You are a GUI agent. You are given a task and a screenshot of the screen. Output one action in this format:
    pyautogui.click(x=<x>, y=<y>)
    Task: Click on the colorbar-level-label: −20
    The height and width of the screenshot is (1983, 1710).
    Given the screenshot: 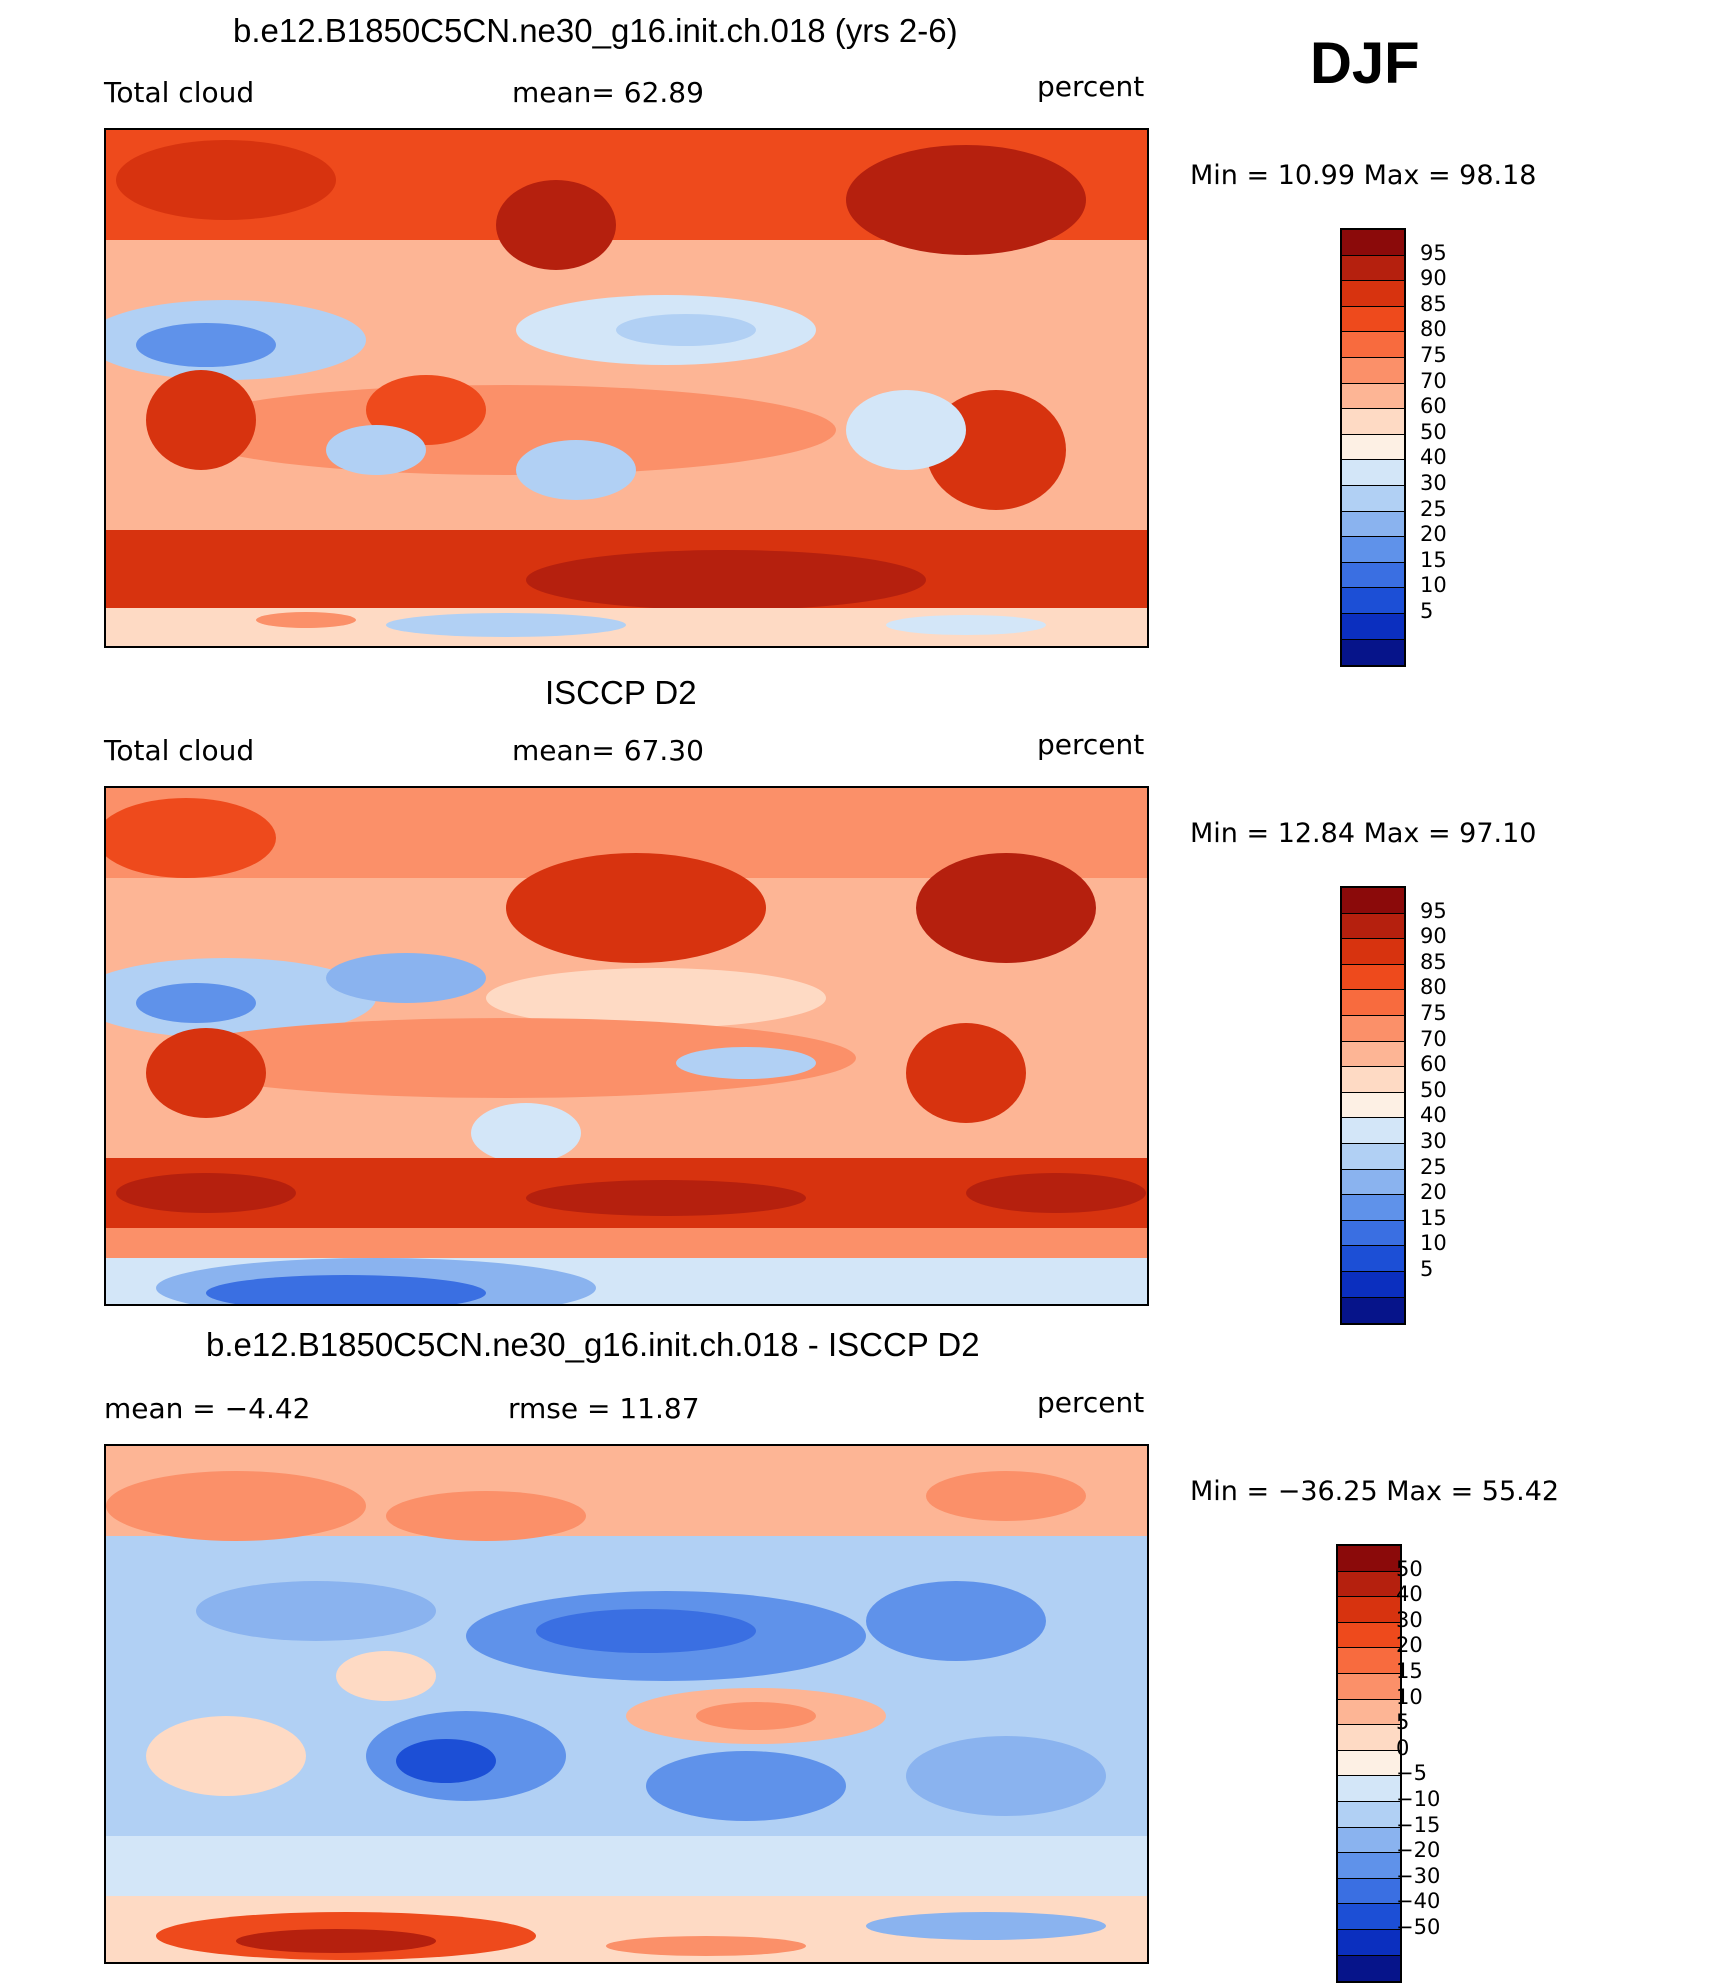 What is the action you would take?
    pyautogui.click(x=1418, y=1850)
    